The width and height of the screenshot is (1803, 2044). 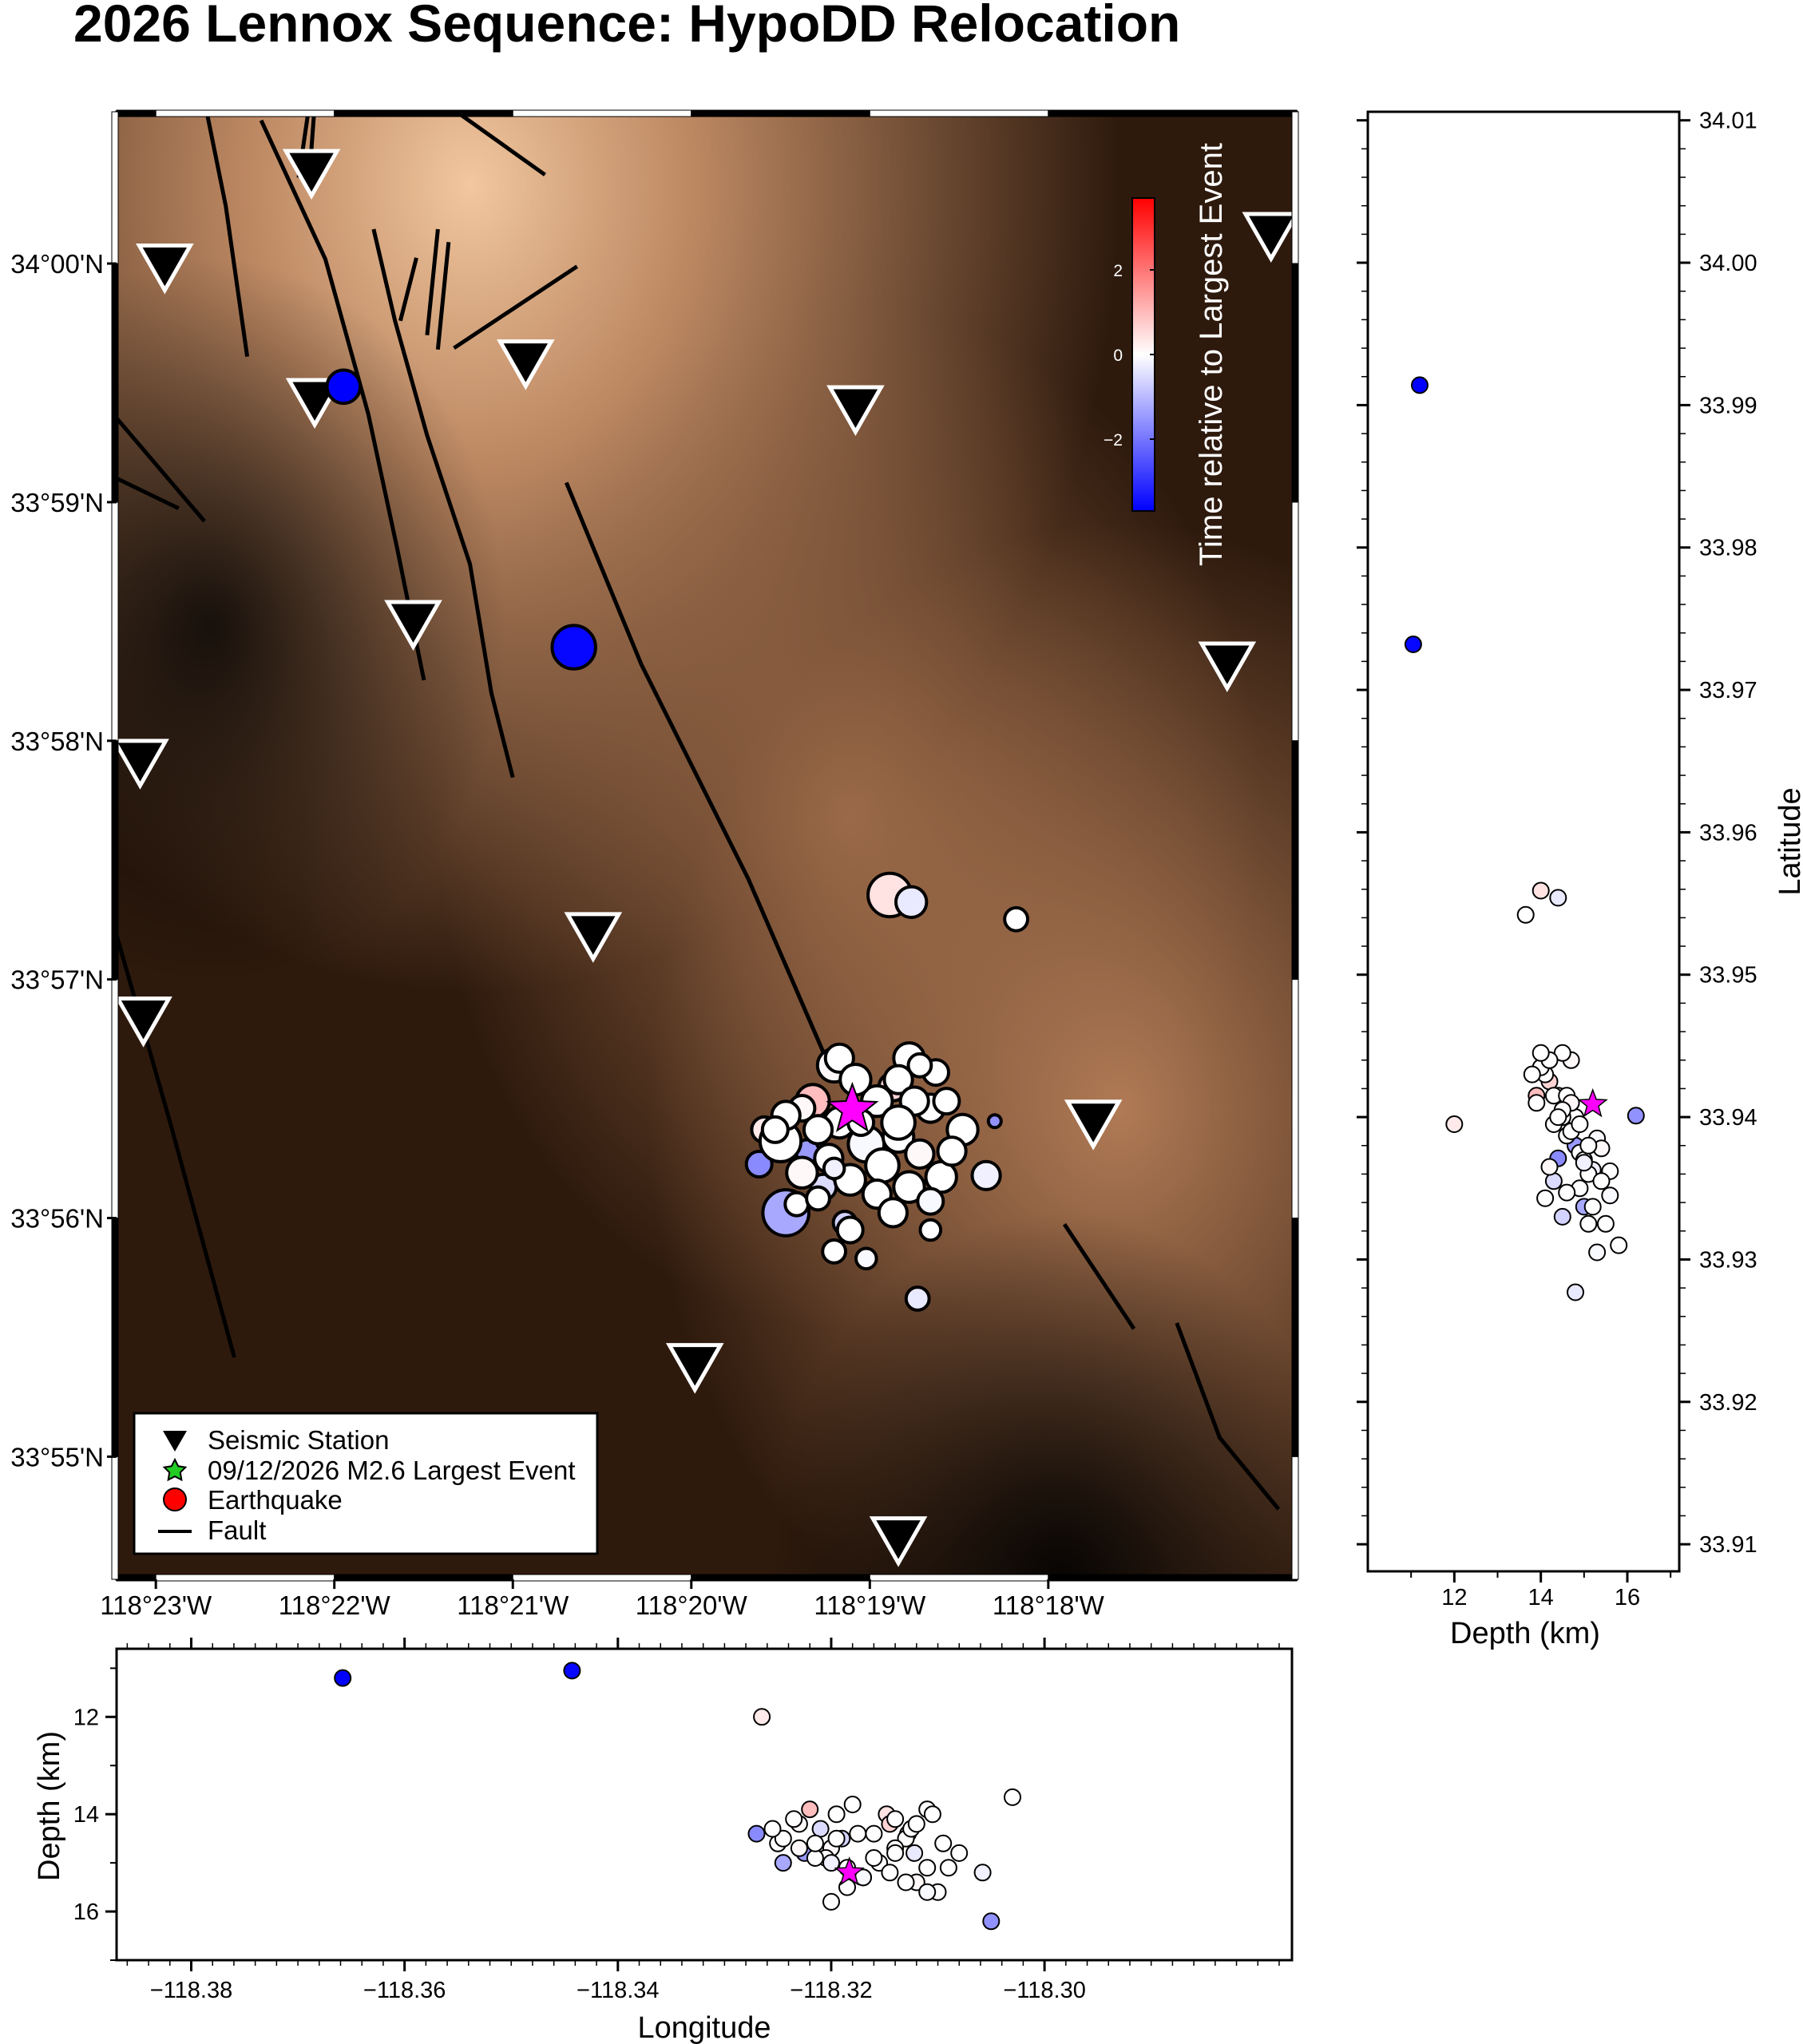 What do you see at coordinates (57, 1457) in the screenshot?
I see `lat-tick-label: 33°55'N` at bounding box center [57, 1457].